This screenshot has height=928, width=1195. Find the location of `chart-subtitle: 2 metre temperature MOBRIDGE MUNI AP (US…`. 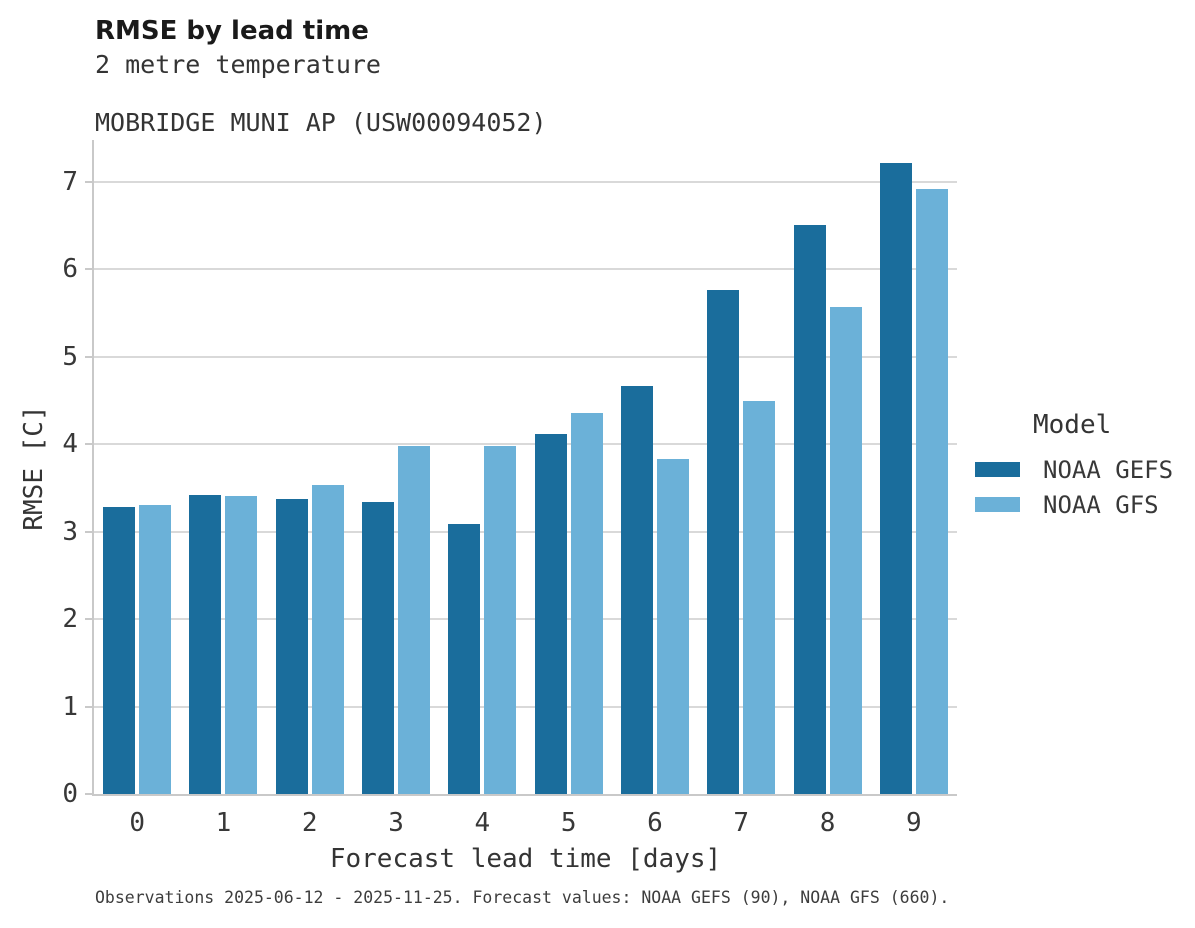

chart-subtitle: 2 metre temperature MOBRIDGE MUNI AP (US… is located at coordinates (321, 93).